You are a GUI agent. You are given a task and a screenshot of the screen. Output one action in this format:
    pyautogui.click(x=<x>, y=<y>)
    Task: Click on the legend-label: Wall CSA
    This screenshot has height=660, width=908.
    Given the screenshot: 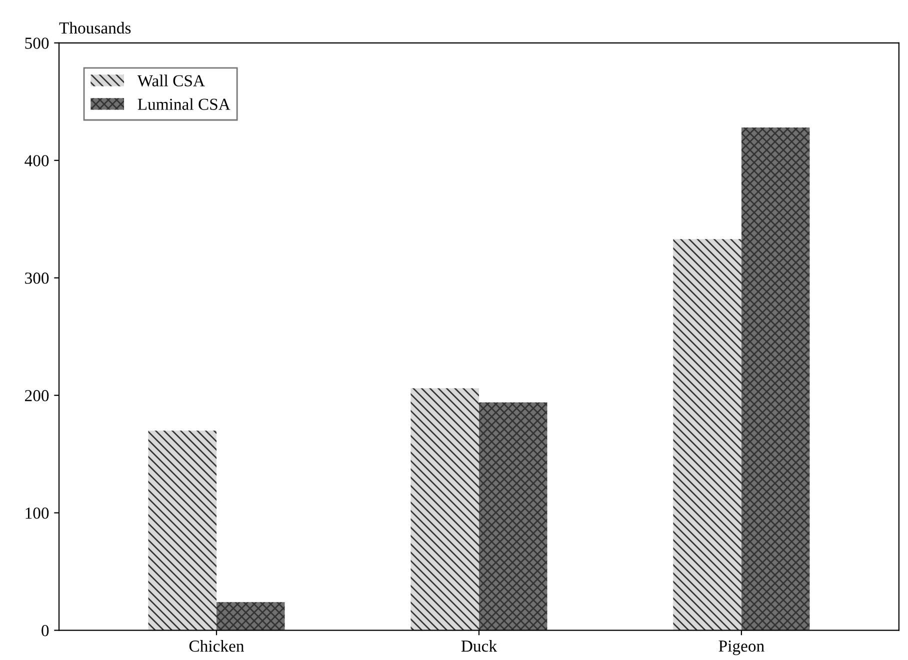 What is the action you would take?
    pyautogui.click(x=171, y=80)
    